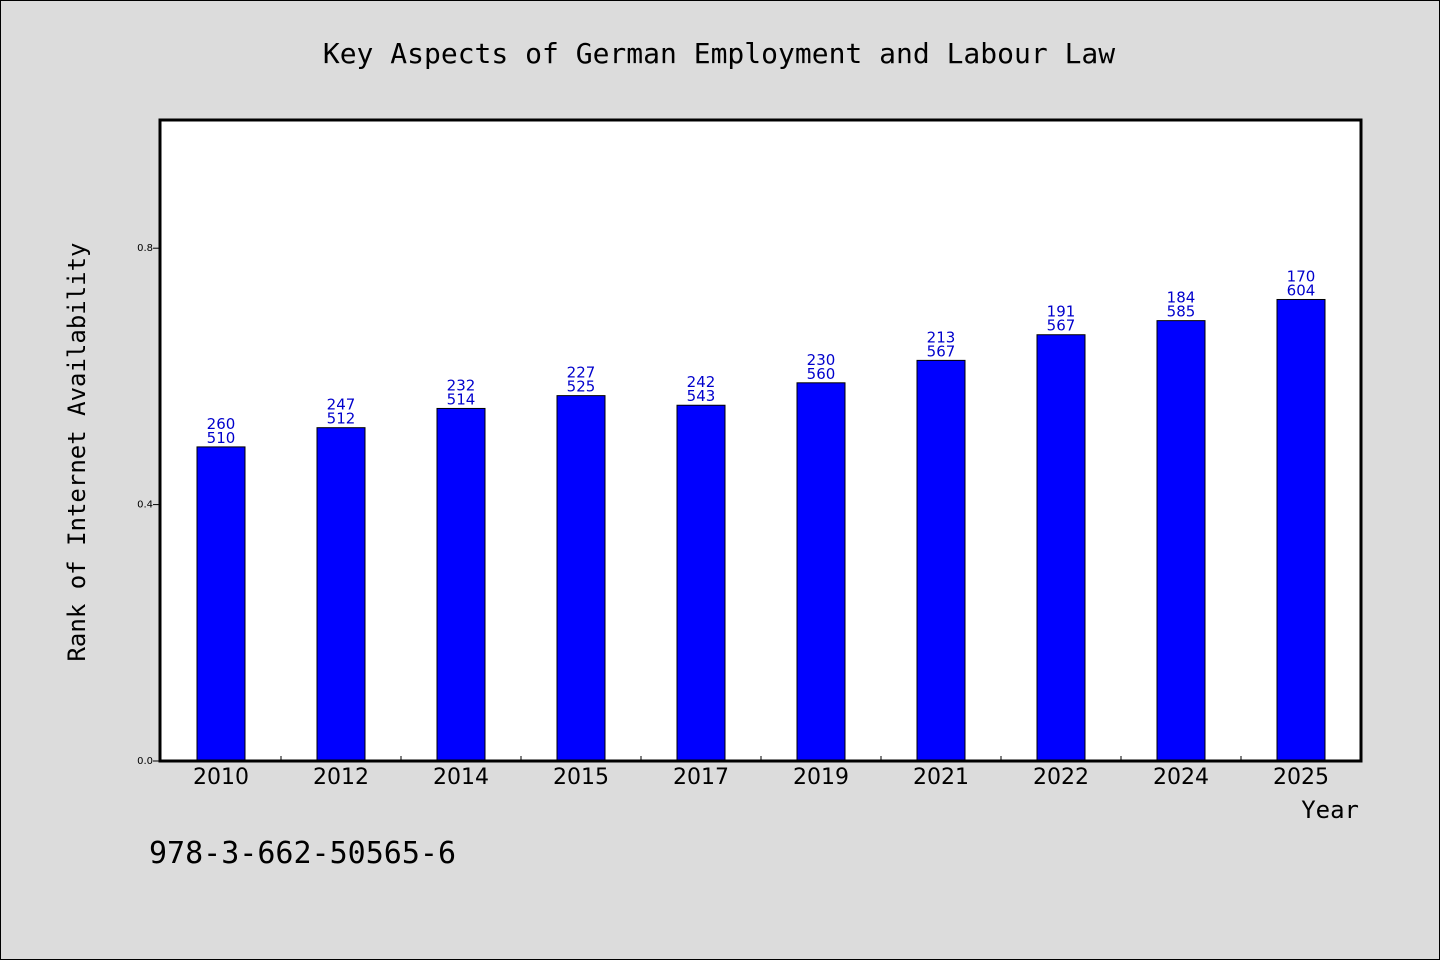  What do you see at coordinates (1181, 541) in the screenshot?
I see `bar-2024` at bounding box center [1181, 541].